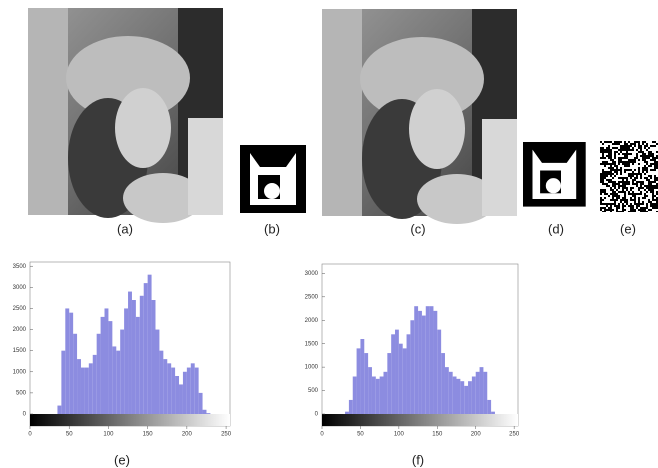 The image size is (658, 468). What do you see at coordinates (360, 435) in the screenshot?
I see `x-tick-label: 50` at bounding box center [360, 435].